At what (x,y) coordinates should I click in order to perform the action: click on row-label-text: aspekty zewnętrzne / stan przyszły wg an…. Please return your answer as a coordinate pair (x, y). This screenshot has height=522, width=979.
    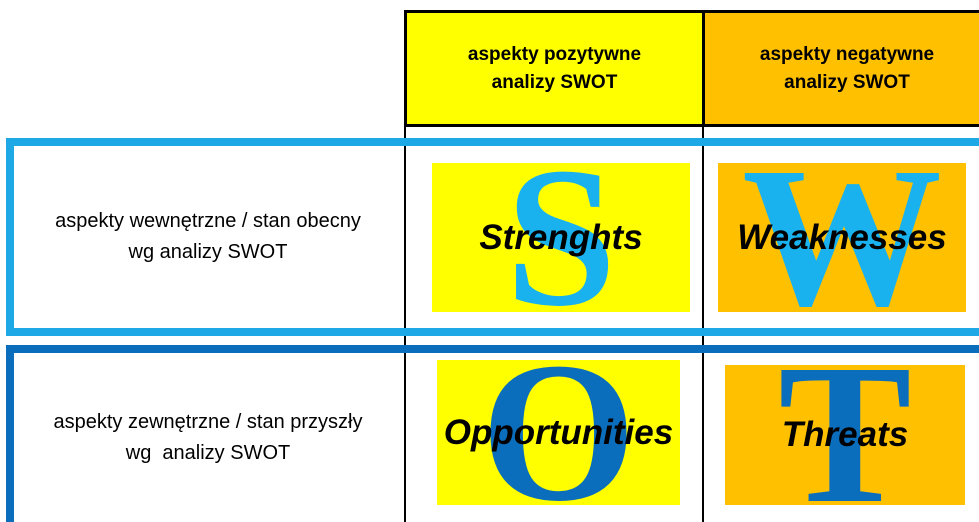
    Looking at the image, I should click on (211, 437).